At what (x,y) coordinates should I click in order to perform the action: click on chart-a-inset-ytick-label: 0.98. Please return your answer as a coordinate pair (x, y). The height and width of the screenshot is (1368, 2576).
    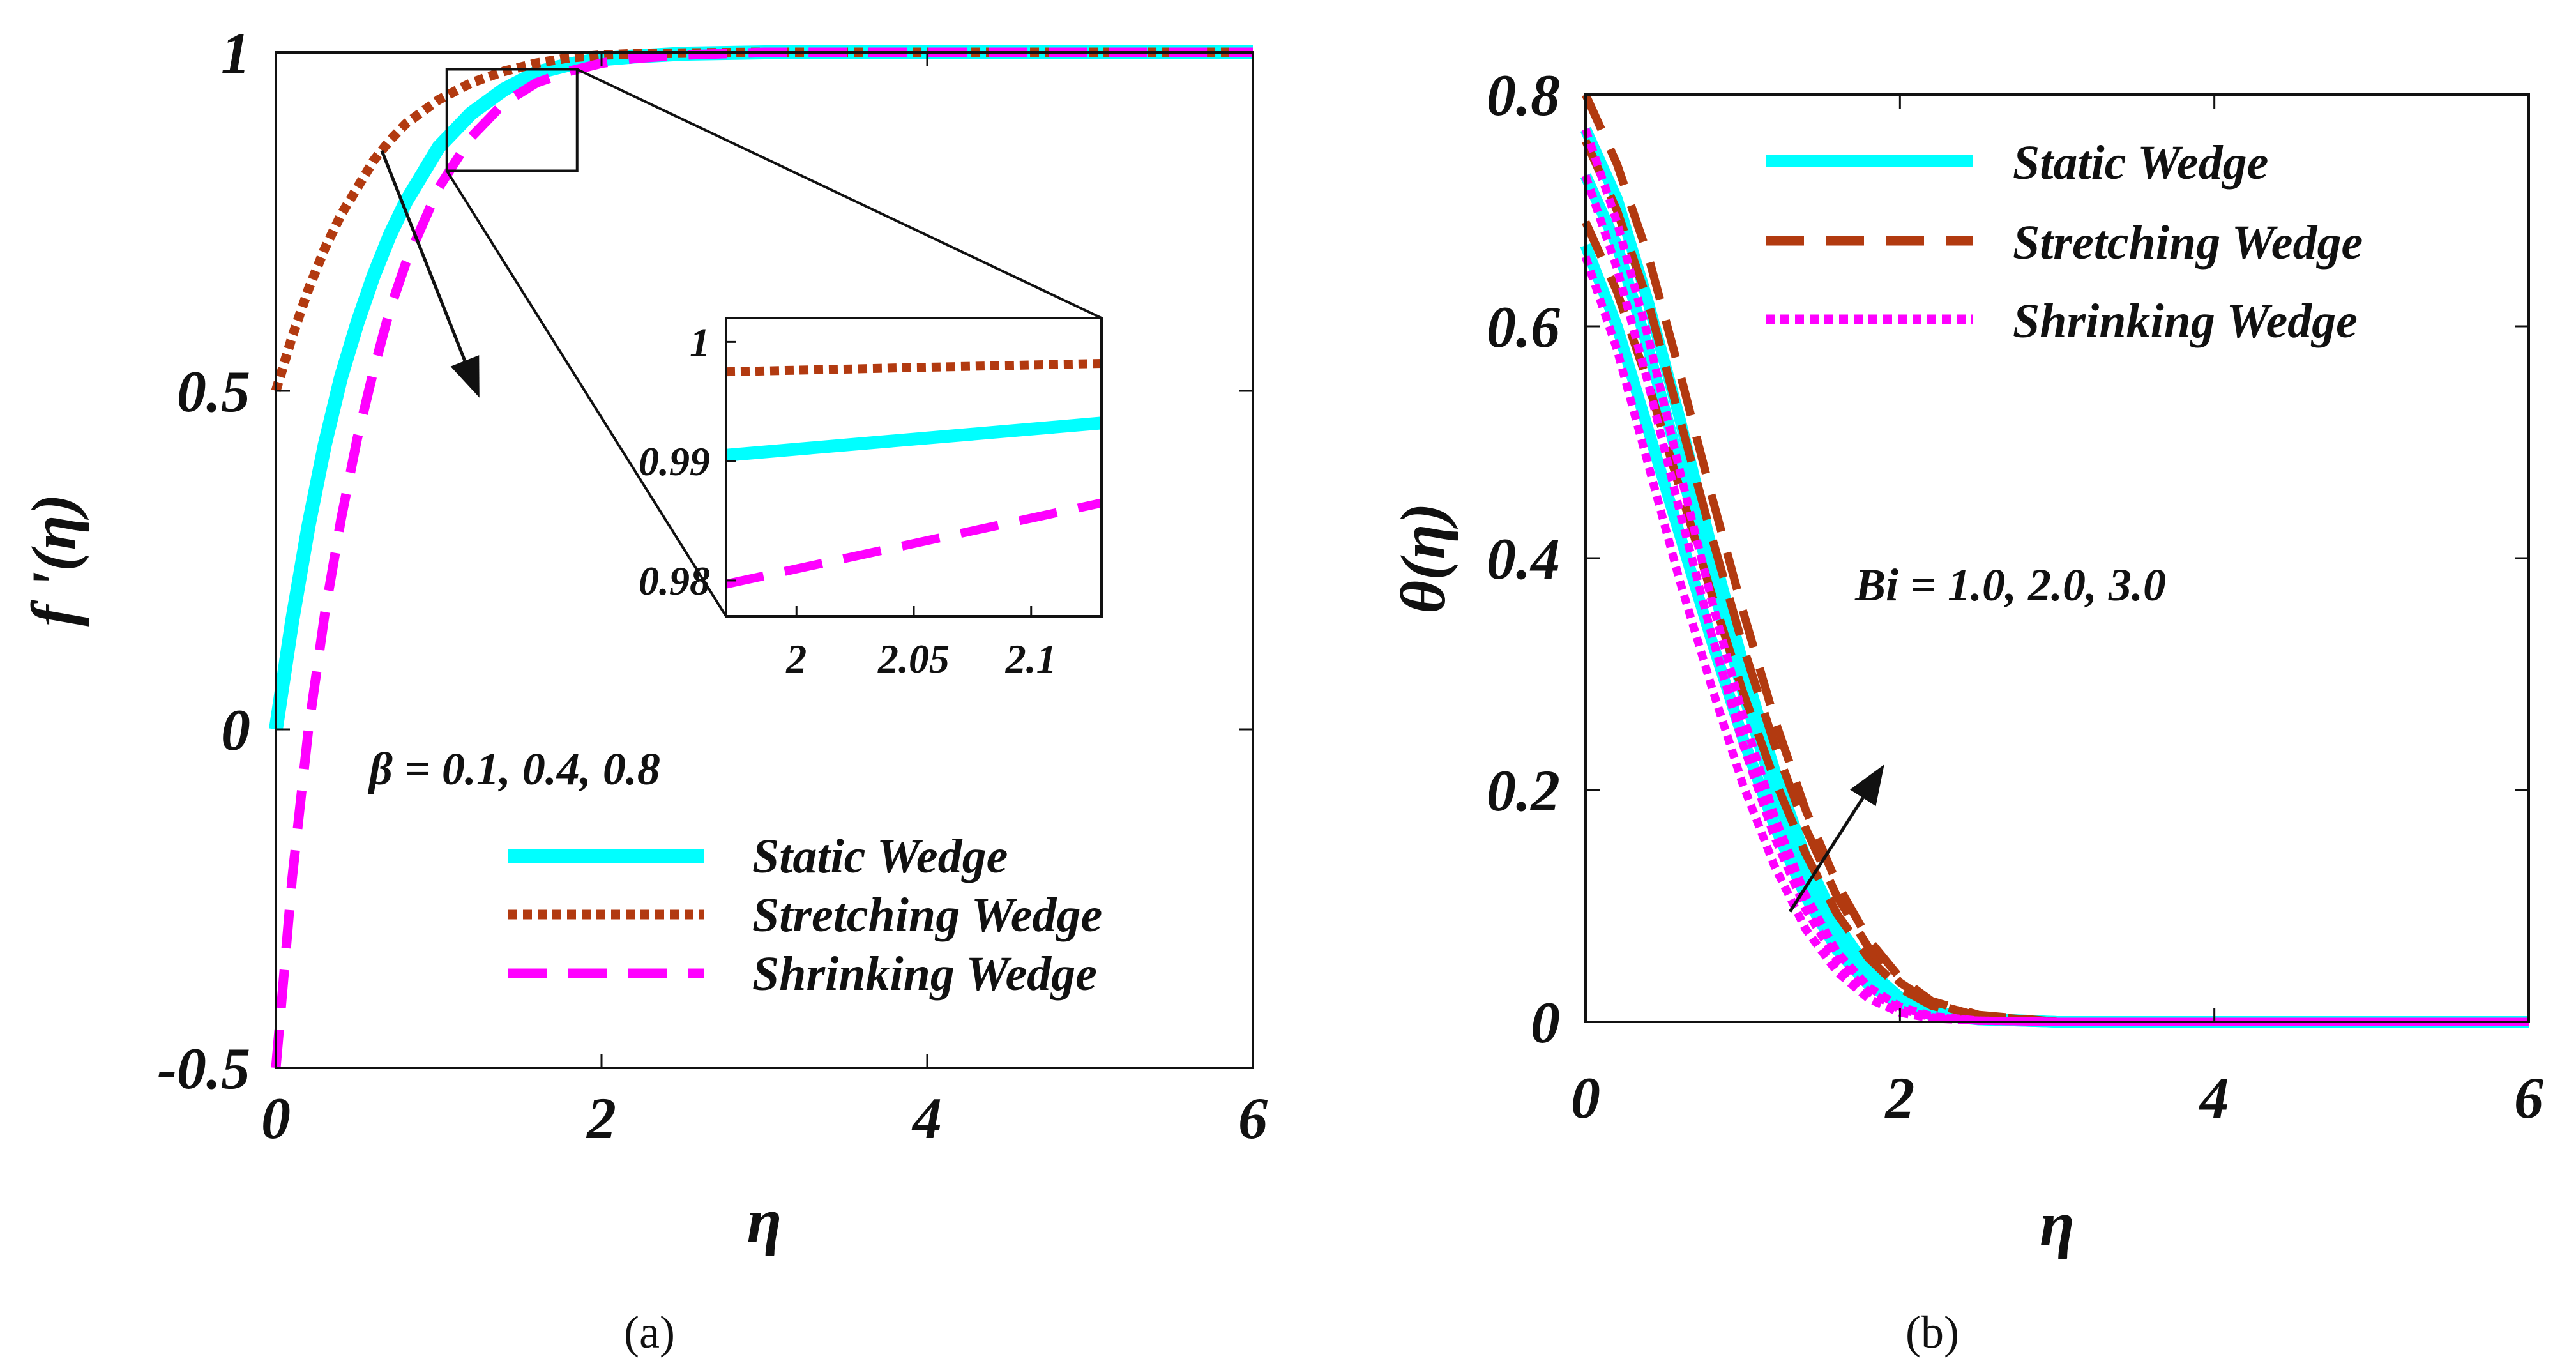
    Looking at the image, I should click on (675, 581).